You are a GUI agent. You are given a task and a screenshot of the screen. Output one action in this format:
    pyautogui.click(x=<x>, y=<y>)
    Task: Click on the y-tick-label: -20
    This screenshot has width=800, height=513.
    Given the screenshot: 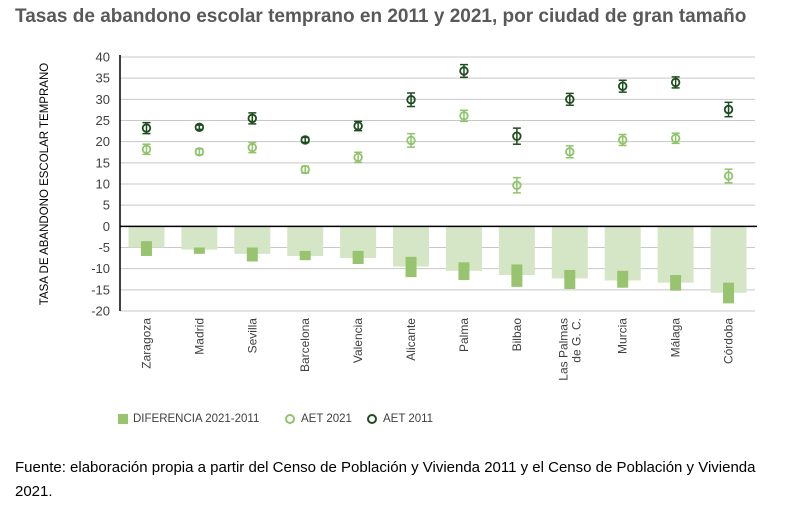 What is the action you would take?
    pyautogui.click(x=100, y=311)
    